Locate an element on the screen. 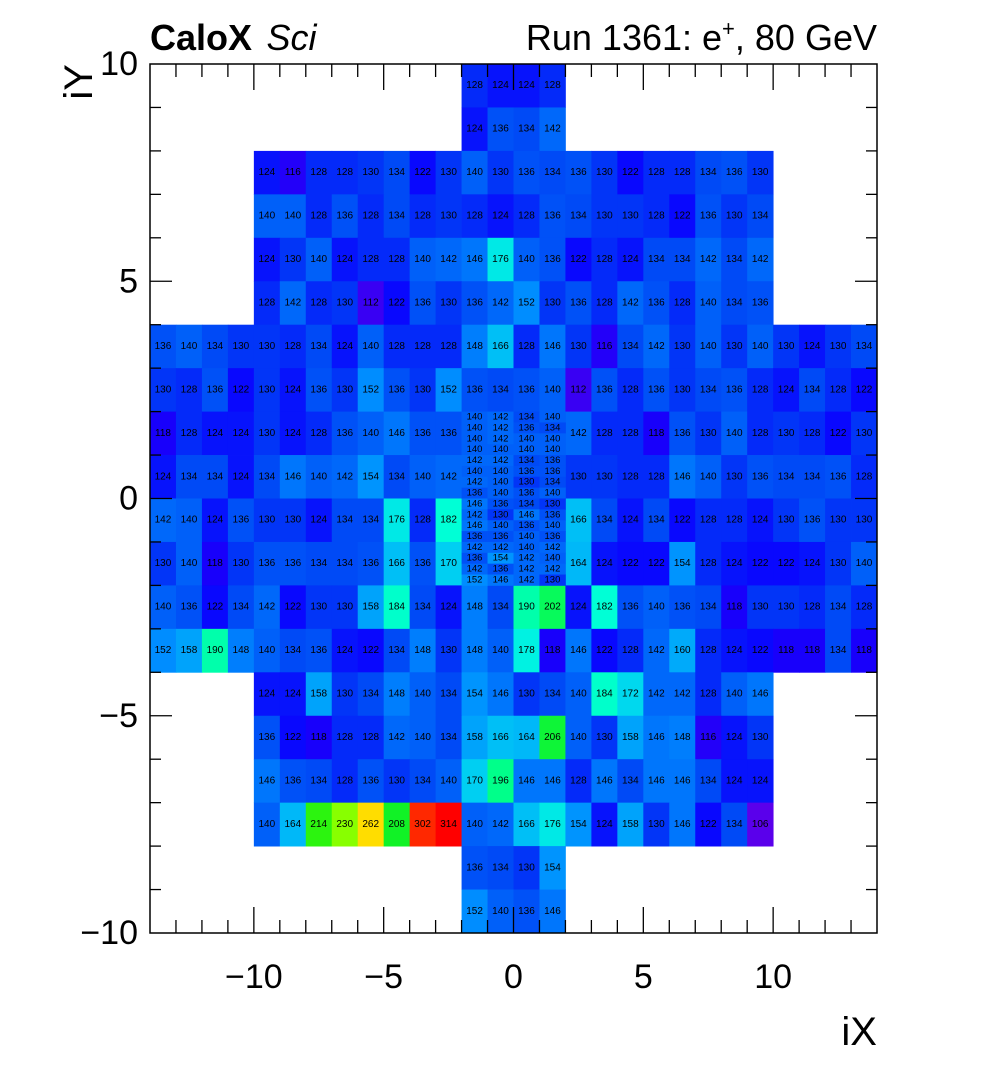 The height and width of the screenshot is (1072, 996). cell-value-label: 214 is located at coordinates (318, 824).